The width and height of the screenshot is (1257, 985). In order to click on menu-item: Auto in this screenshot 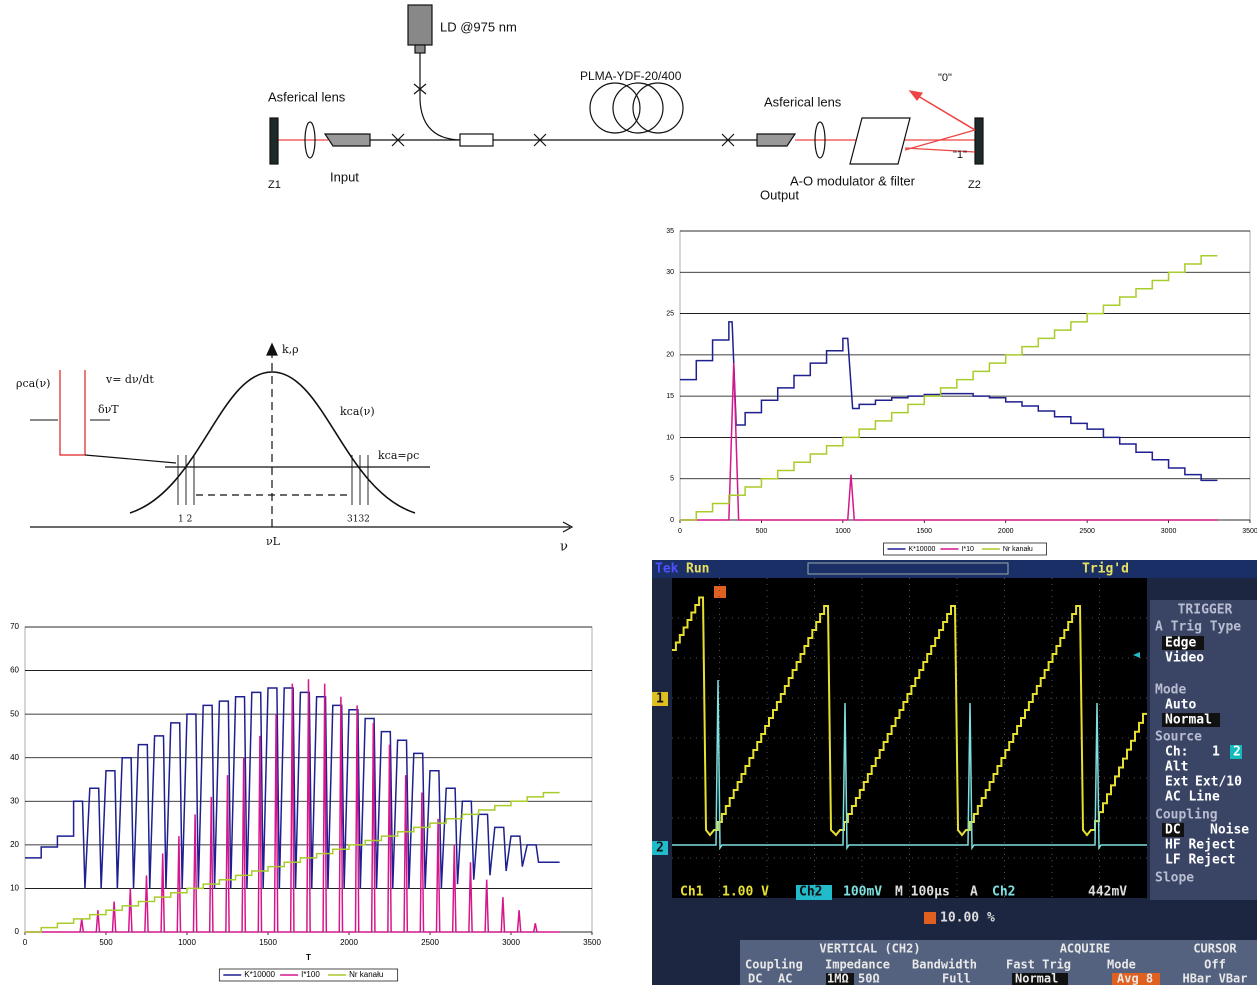, I will do `click(1180, 705)`.